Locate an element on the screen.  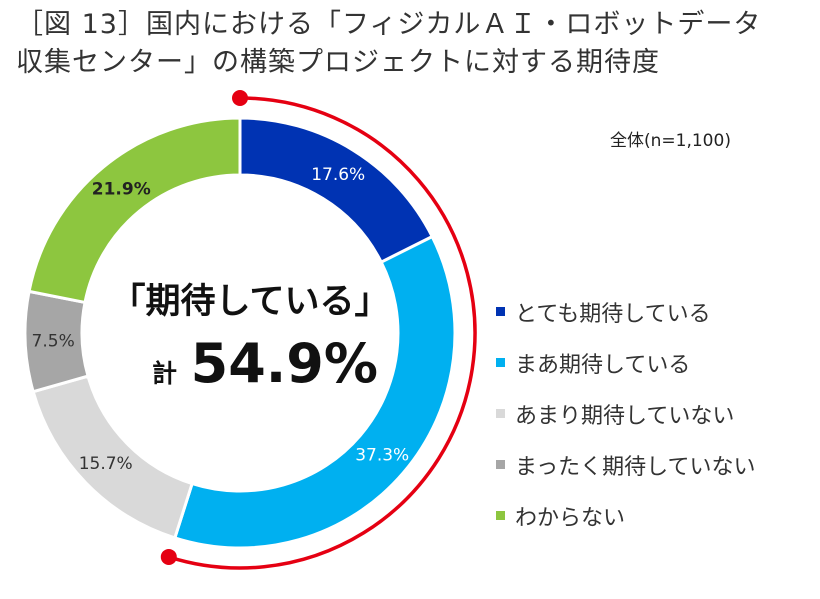
legend-item-somewhat-expecting: まあ期待している is located at coordinates (625, 362).